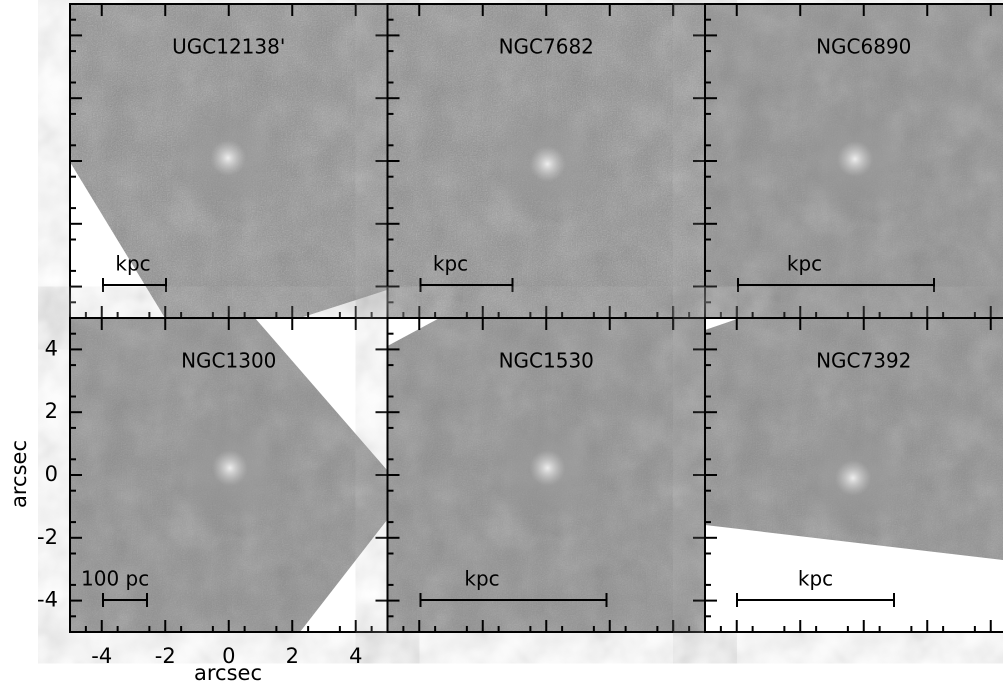 The height and width of the screenshot is (683, 1003). I want to click on panel-frame, so click(853, 475).